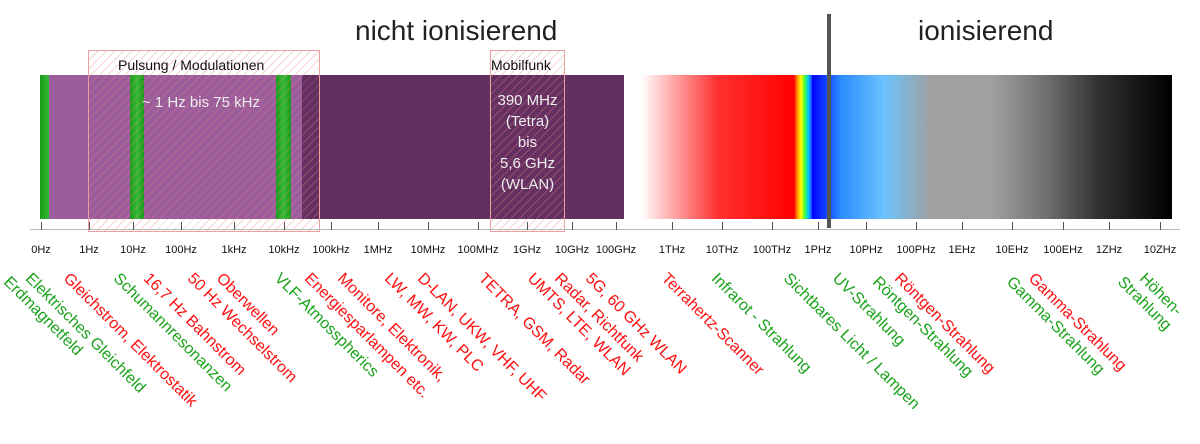 This screenshot has height=444, width=1200. I want to click on tick-label: 1ZHz, so click(1109, 250).